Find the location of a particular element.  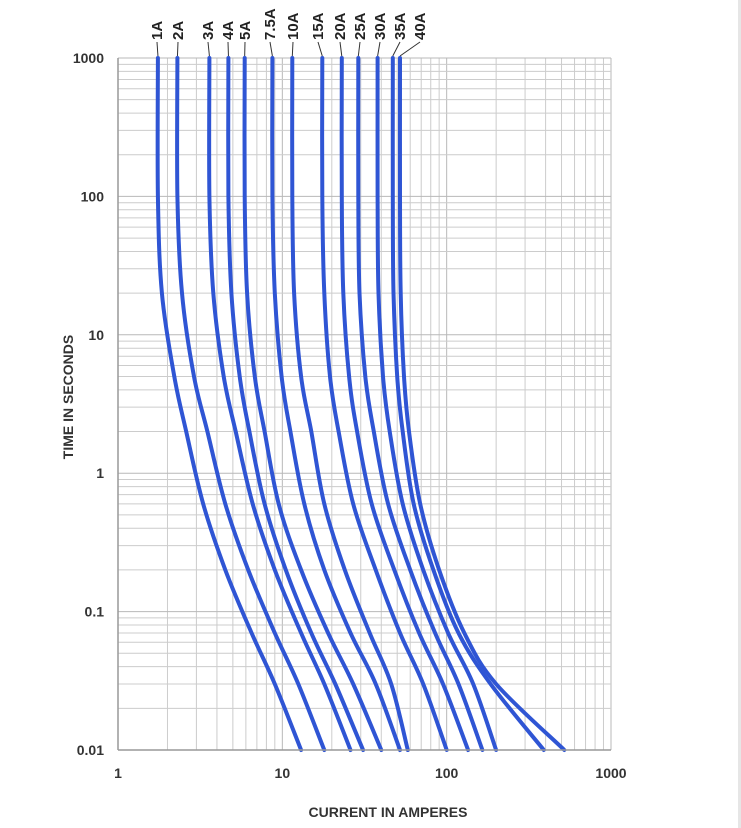

x-tick-label: 10 is located at coordinates (283, 773).